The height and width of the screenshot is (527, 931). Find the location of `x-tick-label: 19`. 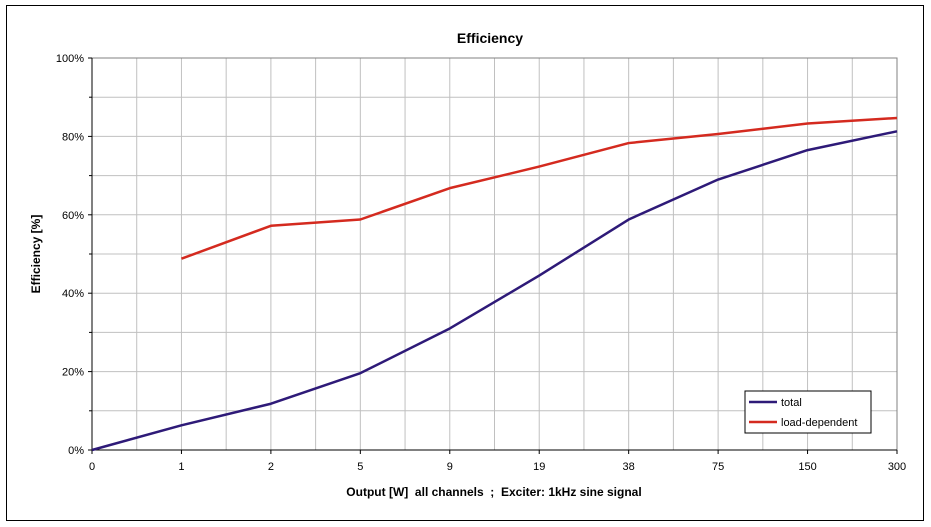

x-tick-label: 19 is located at coordinates (539, 467).